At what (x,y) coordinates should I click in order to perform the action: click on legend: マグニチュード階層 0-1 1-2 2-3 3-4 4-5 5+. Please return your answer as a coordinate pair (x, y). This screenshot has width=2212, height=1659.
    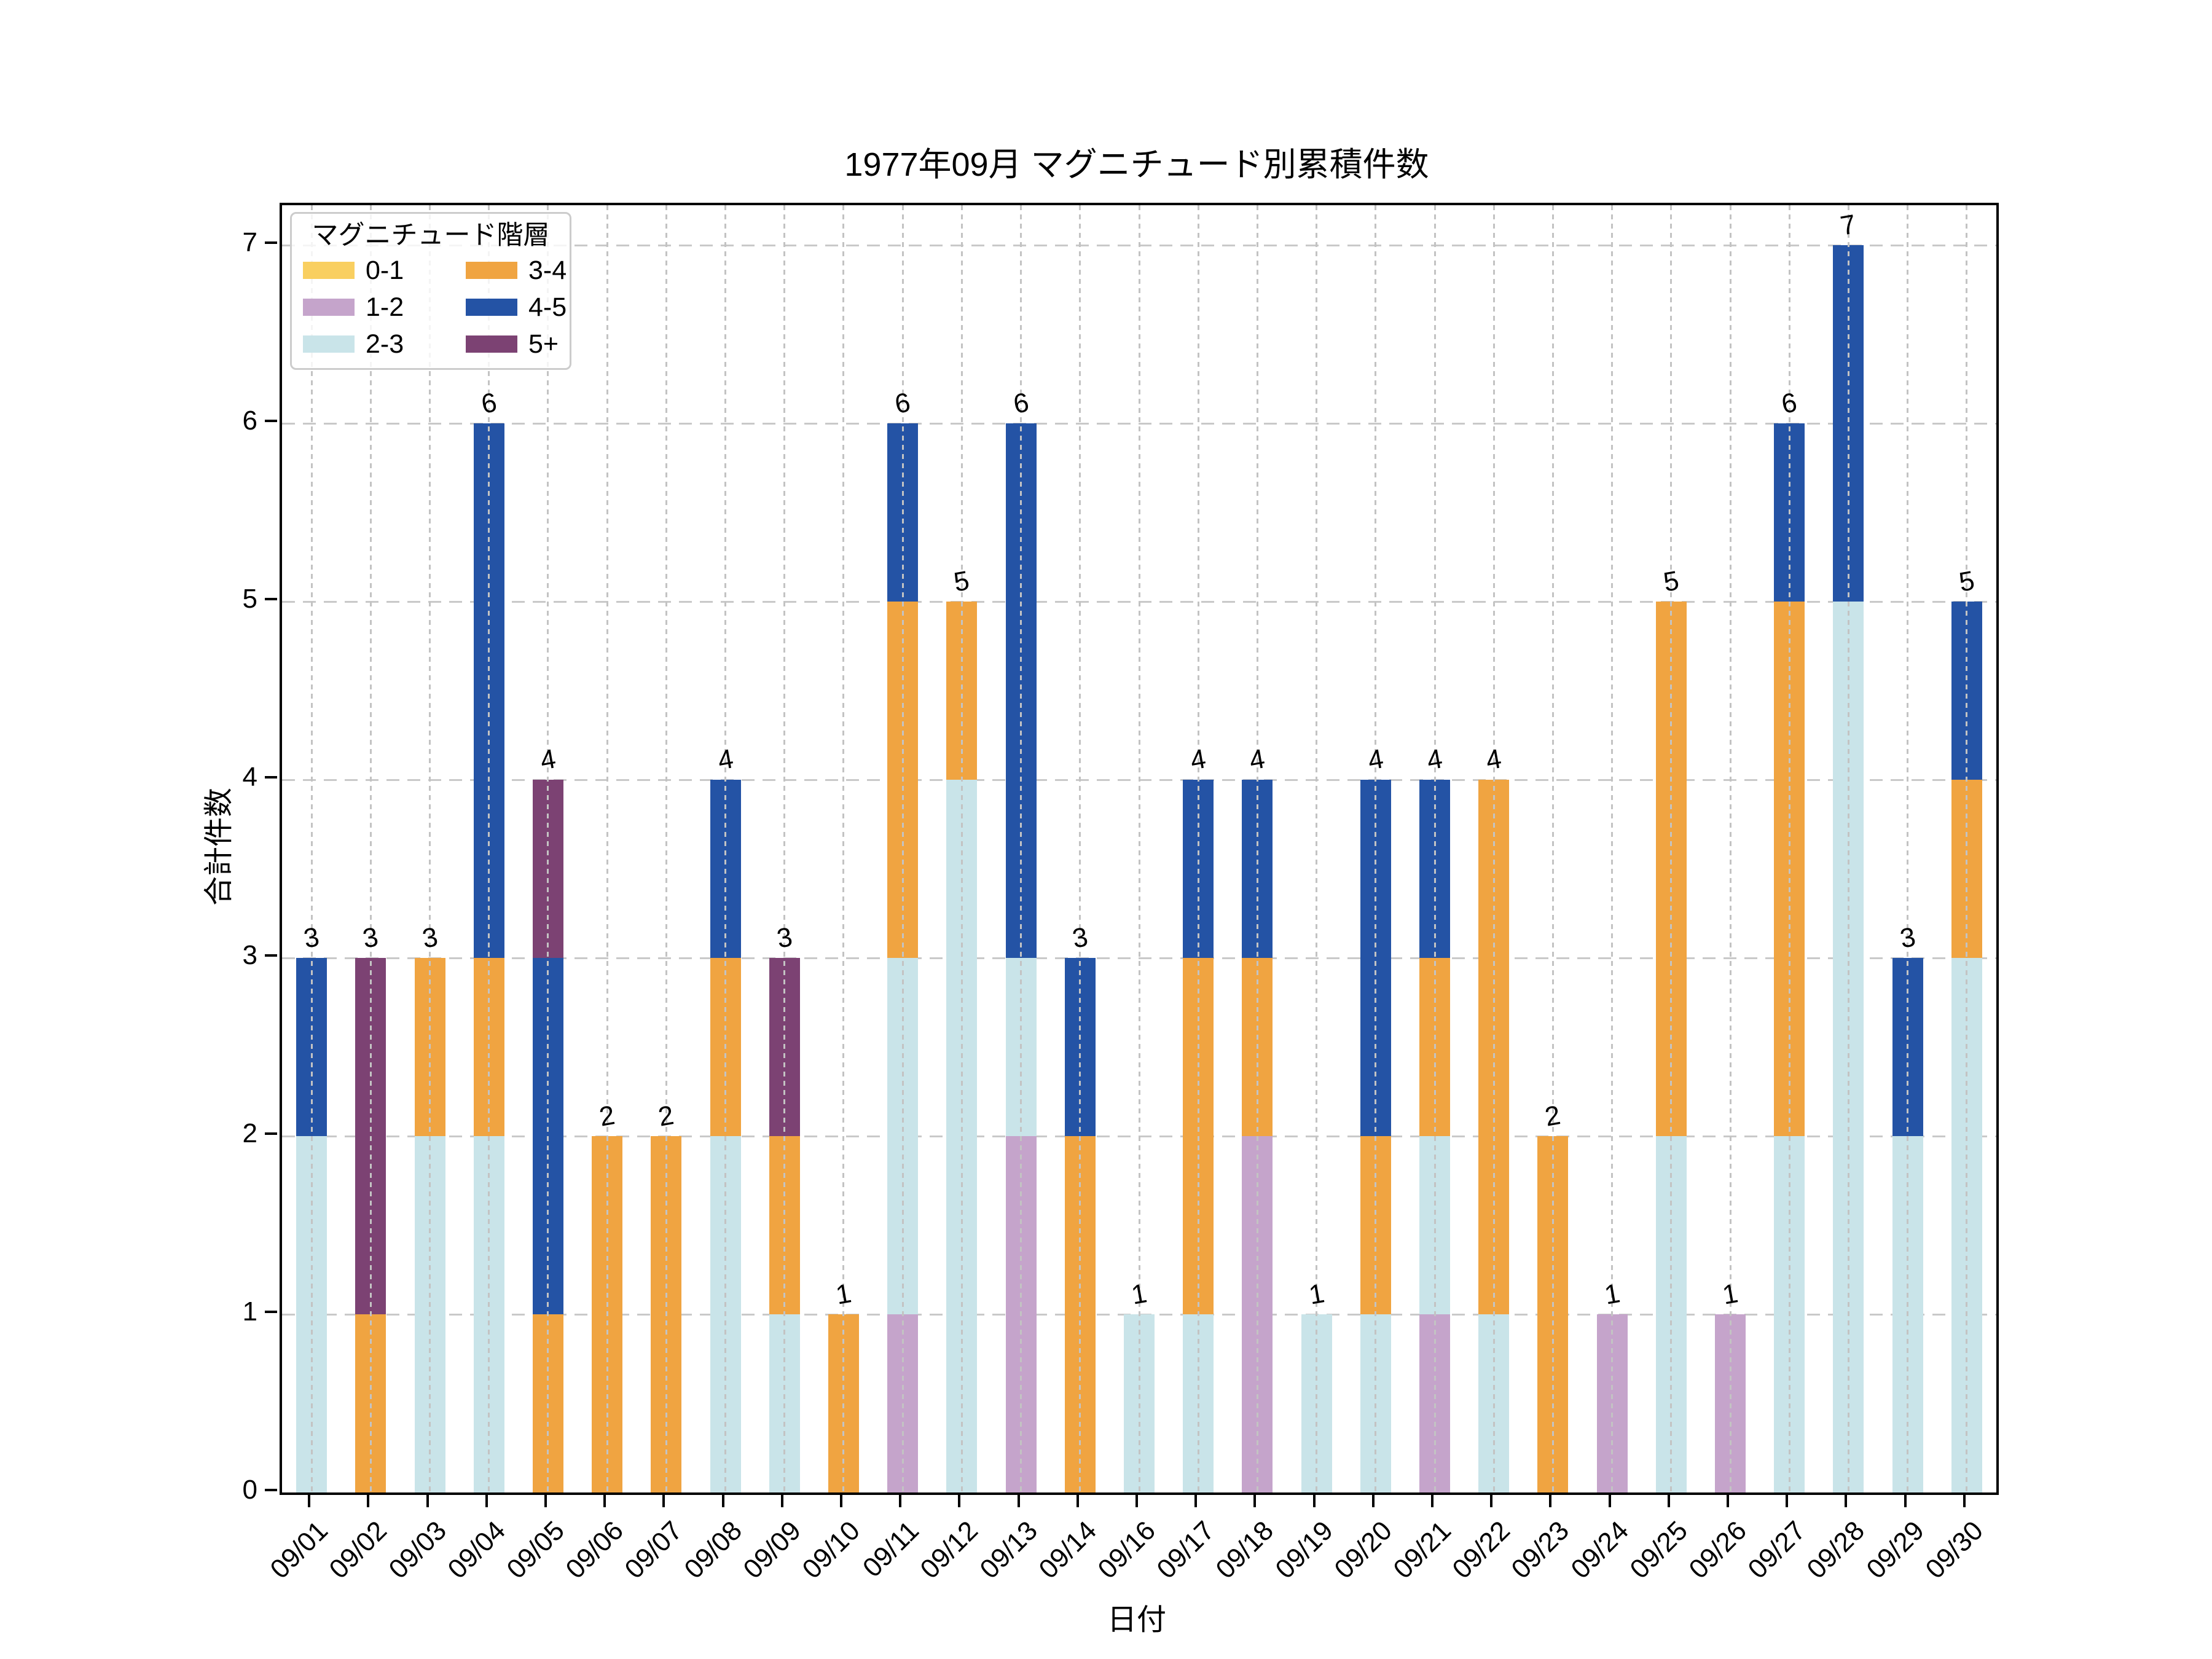
    Looking at the image, I should click on (430, 291).